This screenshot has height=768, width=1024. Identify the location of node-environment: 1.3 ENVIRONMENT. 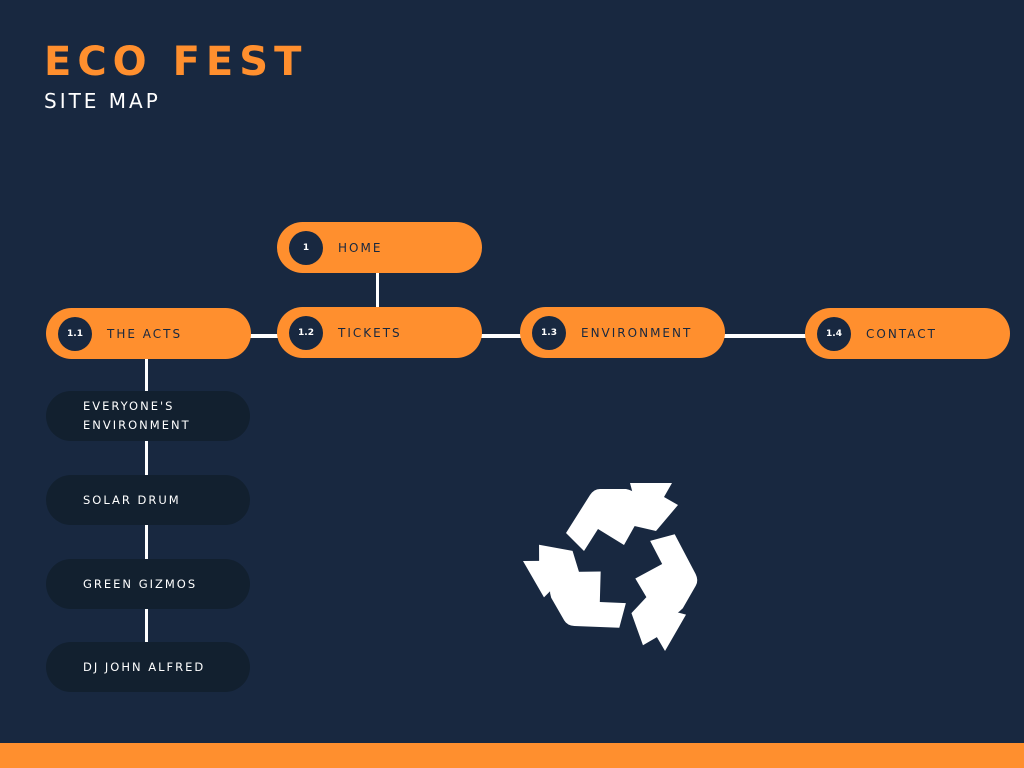
(622, 332).